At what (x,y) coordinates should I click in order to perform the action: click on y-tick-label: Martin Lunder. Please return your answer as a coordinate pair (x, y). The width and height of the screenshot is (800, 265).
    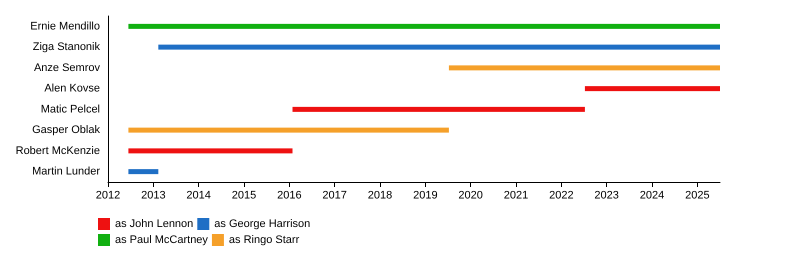
    Looking at the image, I should click on (66, 172).